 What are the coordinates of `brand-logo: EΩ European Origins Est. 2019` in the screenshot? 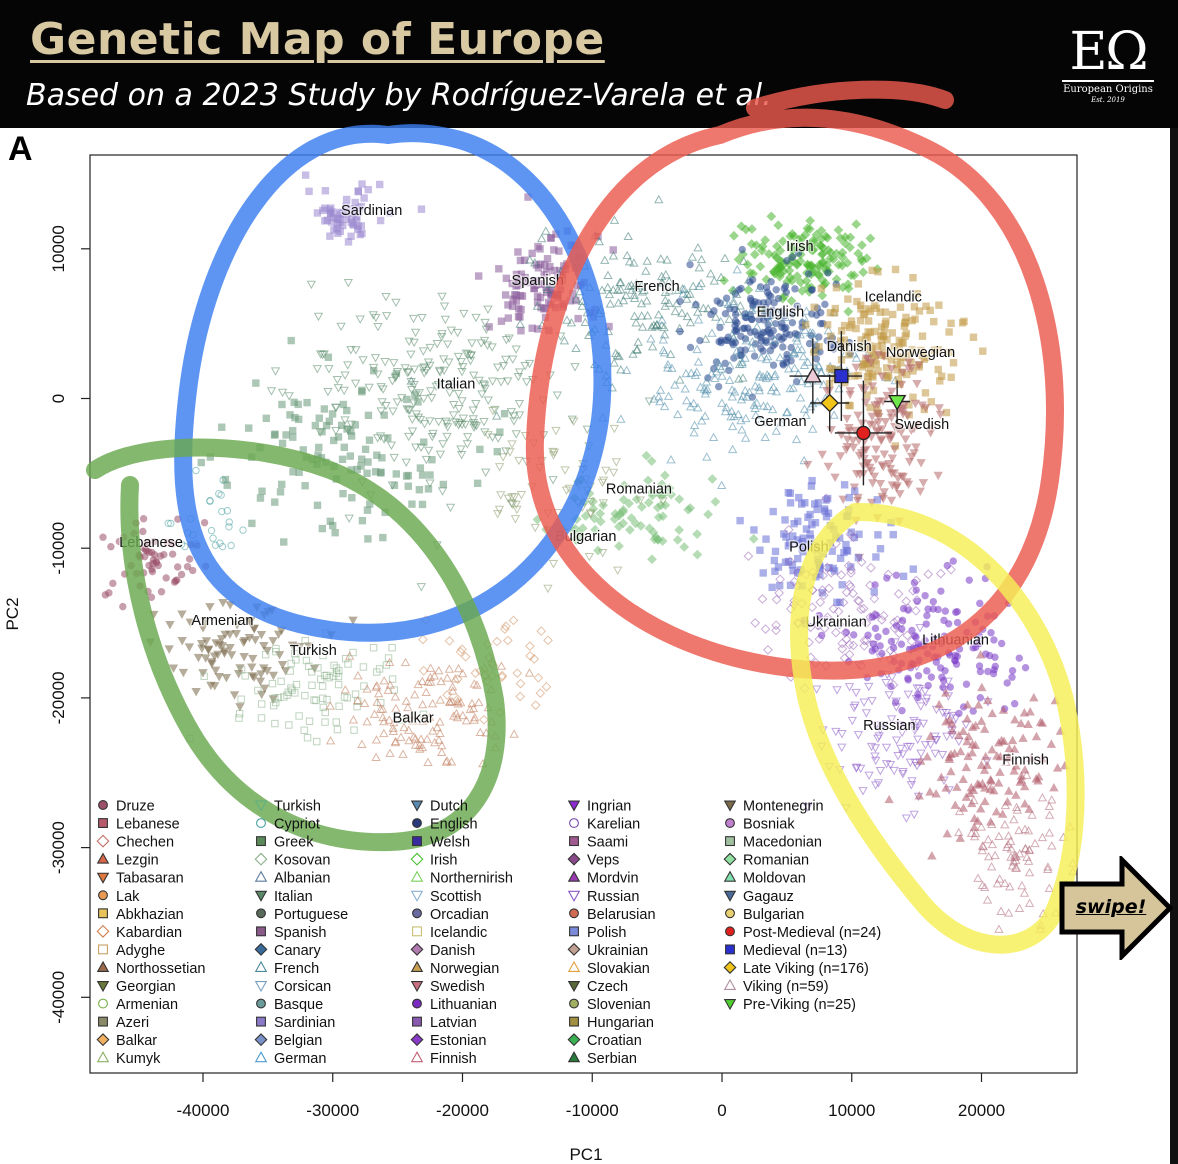 It's located at (1108, 65).